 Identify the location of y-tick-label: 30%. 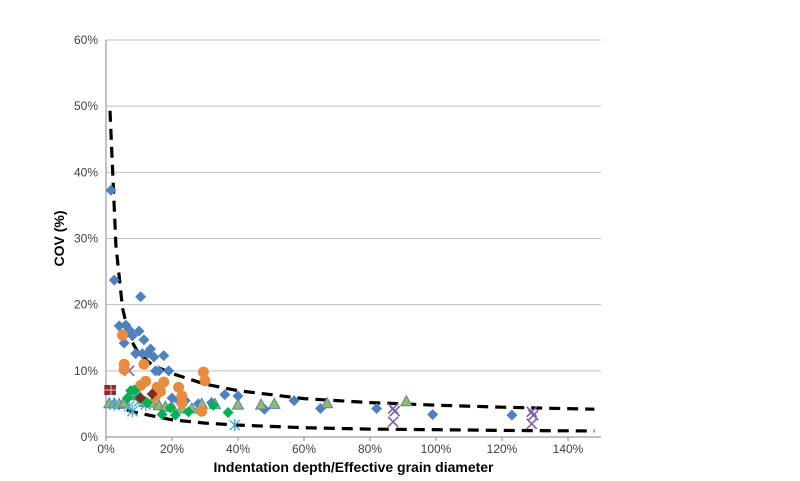
(86, 239).